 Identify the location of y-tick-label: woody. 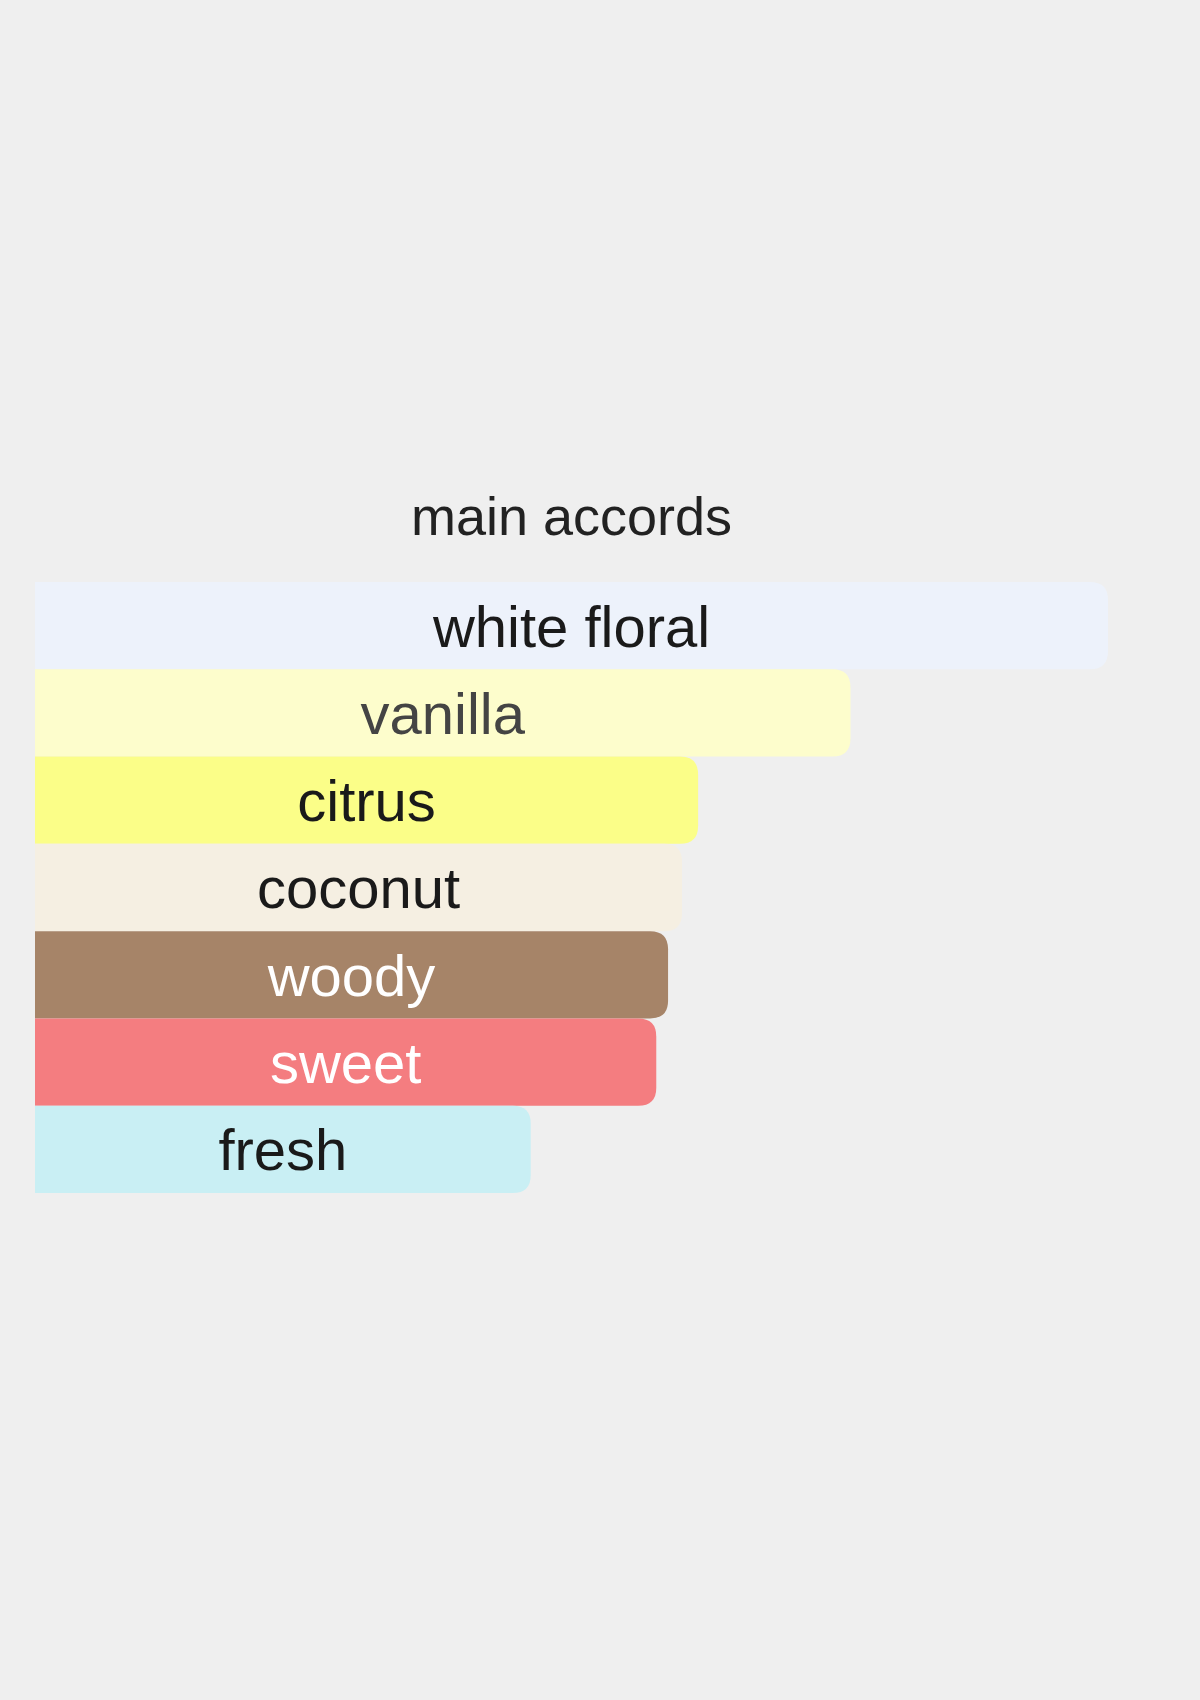
(351, 975).